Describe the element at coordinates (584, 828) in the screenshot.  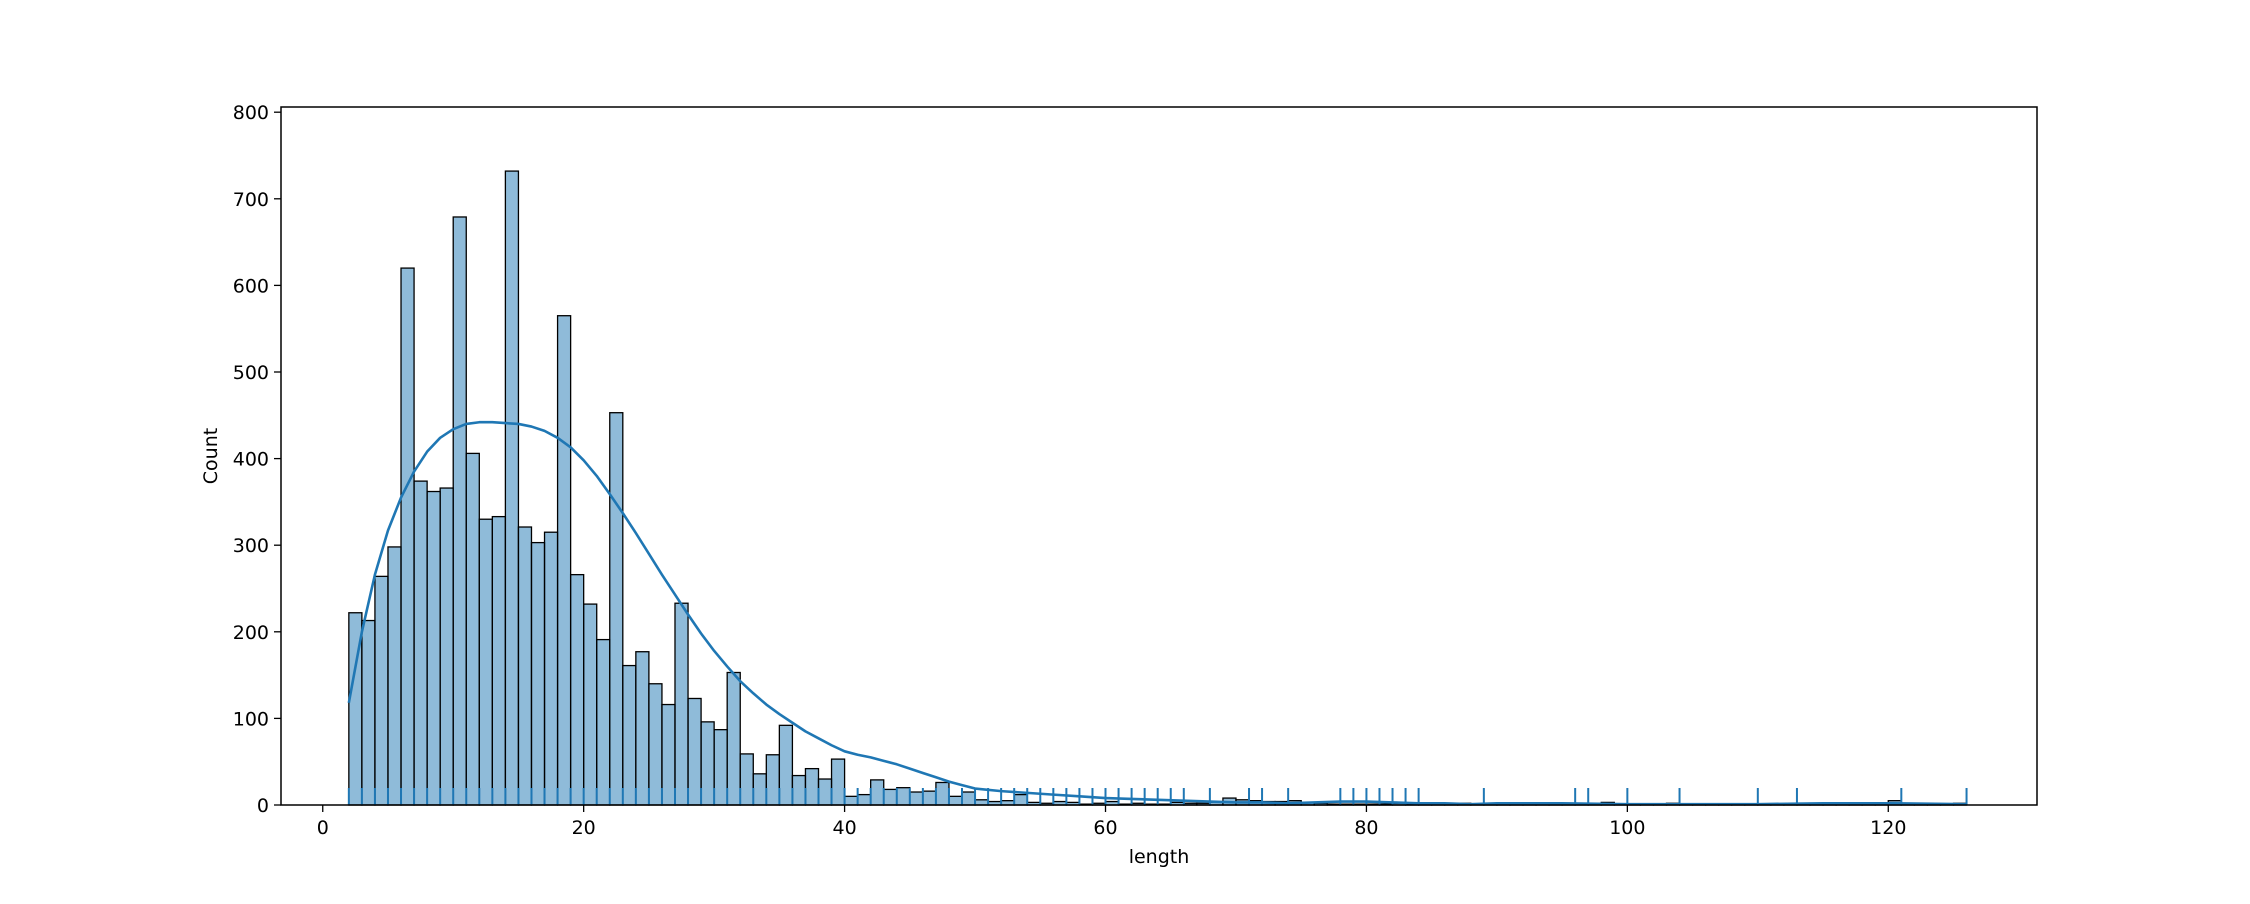
I see `x-tick-label: 20` at that location.